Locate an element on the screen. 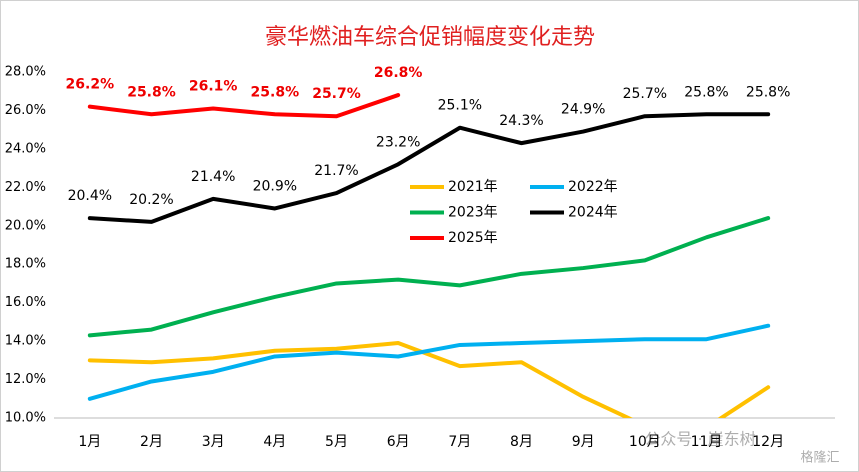 This screenshot has height=472, width=859. y-tick-label: 22.0% is located at coordinates (25, 187).